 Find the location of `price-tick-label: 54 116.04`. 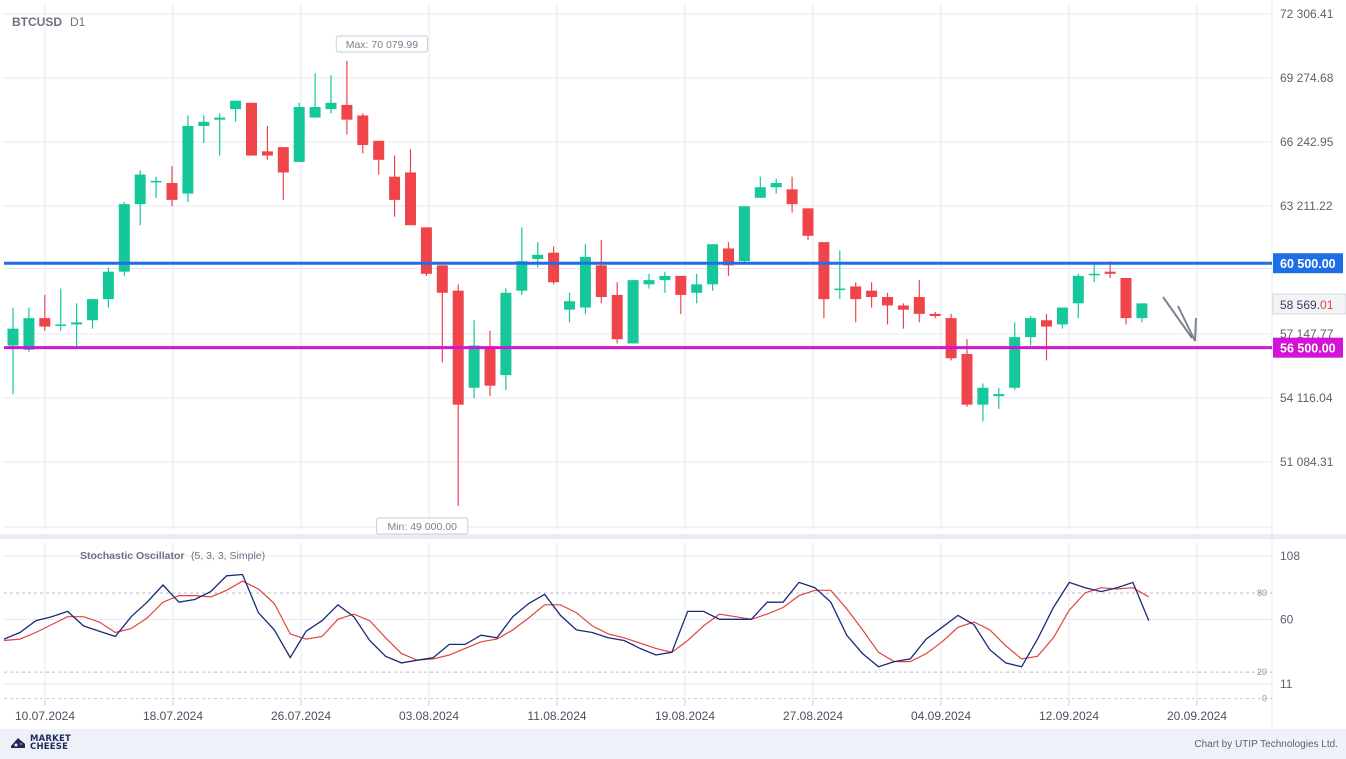

price-tick-label: 54 116.04 is located at coordinates (1306, 398).